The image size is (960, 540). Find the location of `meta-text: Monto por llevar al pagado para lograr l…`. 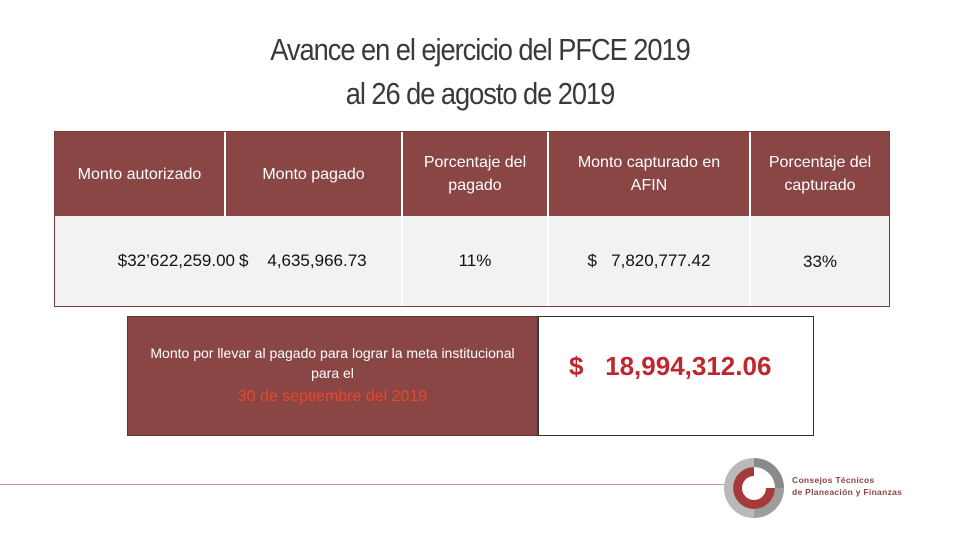

meta-text: Monto por llevar al pagado para lograr l… is located at coordinates (332, 363).